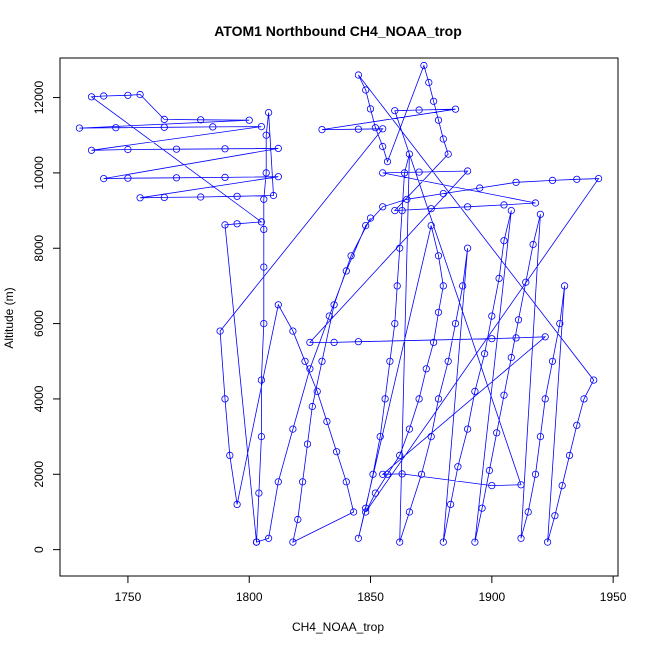 The height and width of the screenshot is (650, 650). Describe the element at coordinates (39, 98) in the screenshot. I see `y-tick-label: 12000` at that location.